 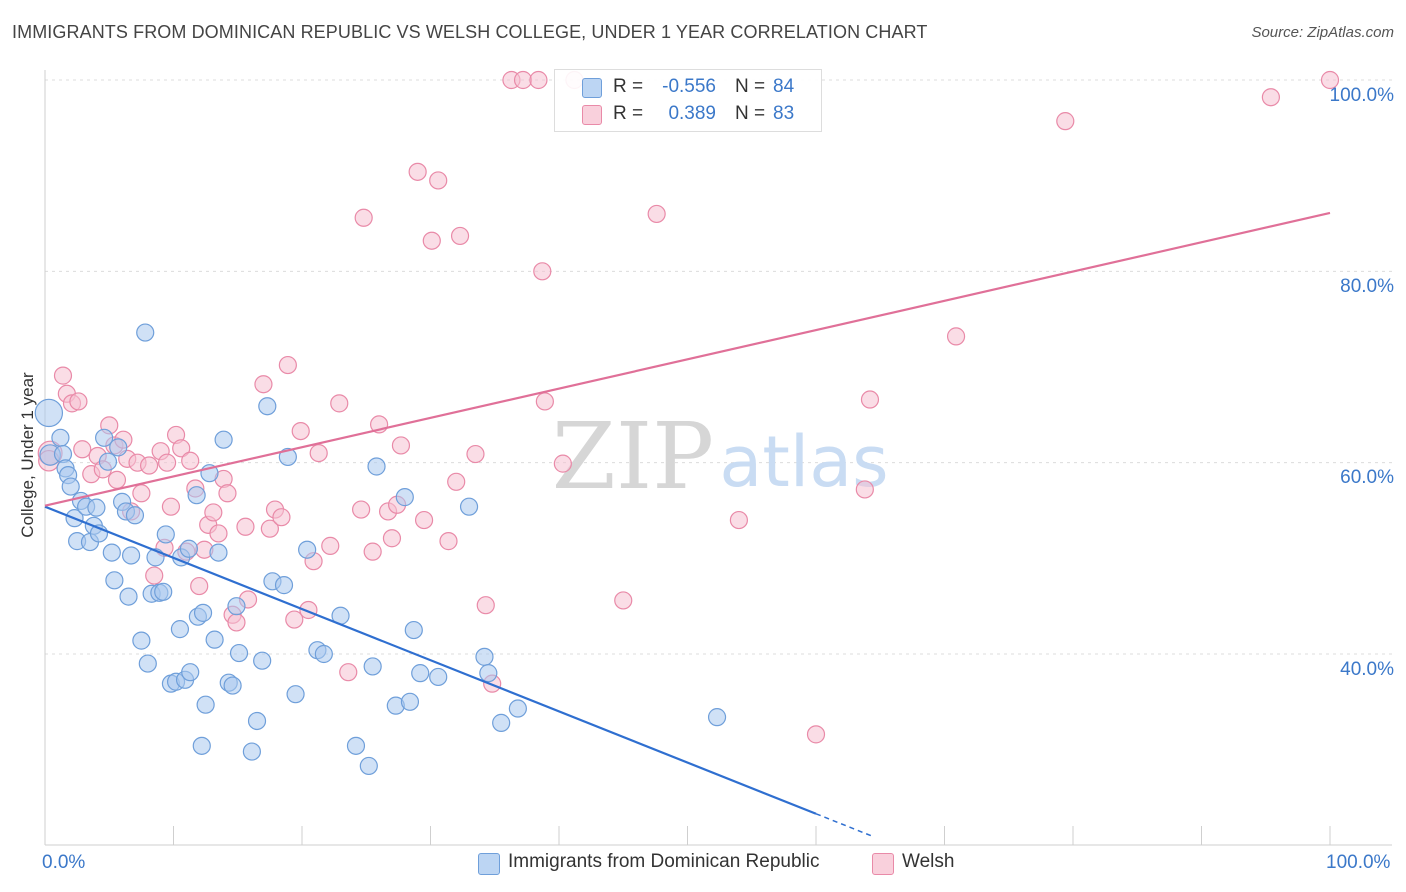 I want to click on legend-label: Welsh, so click(x=928, y=861).